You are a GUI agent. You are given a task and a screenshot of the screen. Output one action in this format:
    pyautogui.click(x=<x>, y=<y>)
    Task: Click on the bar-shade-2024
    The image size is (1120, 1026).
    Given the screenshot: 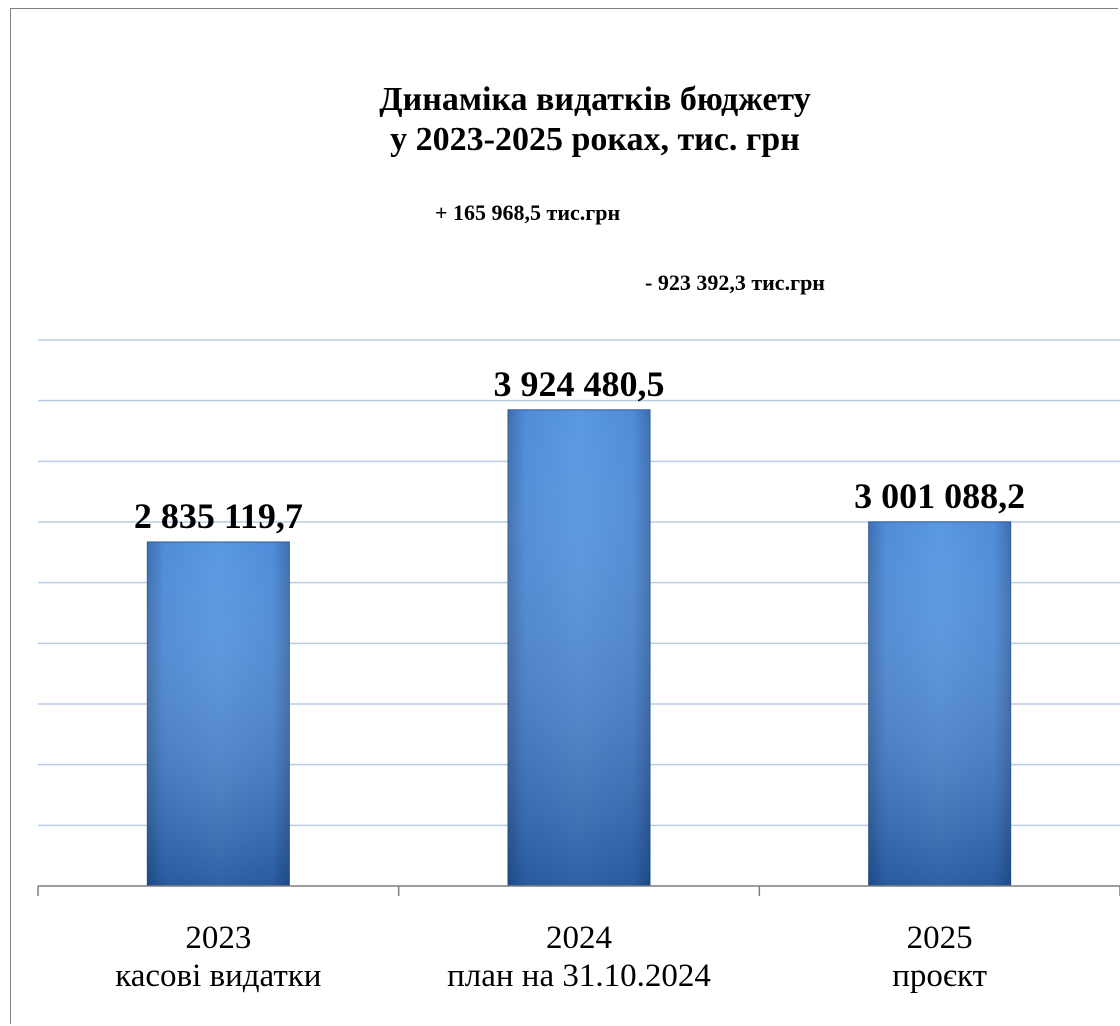 What is the action you would take?
    pyautogui.click(x=579, y=647)
    